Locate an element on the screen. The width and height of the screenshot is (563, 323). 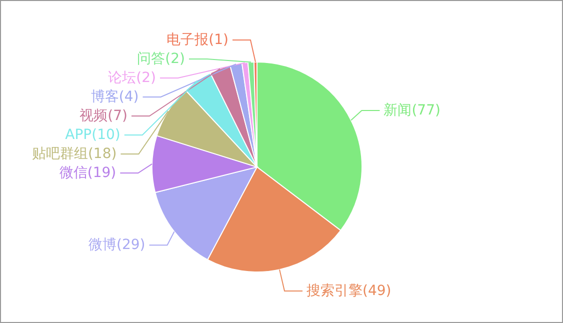
data-label: (49) is located at coordinates (377, 291).